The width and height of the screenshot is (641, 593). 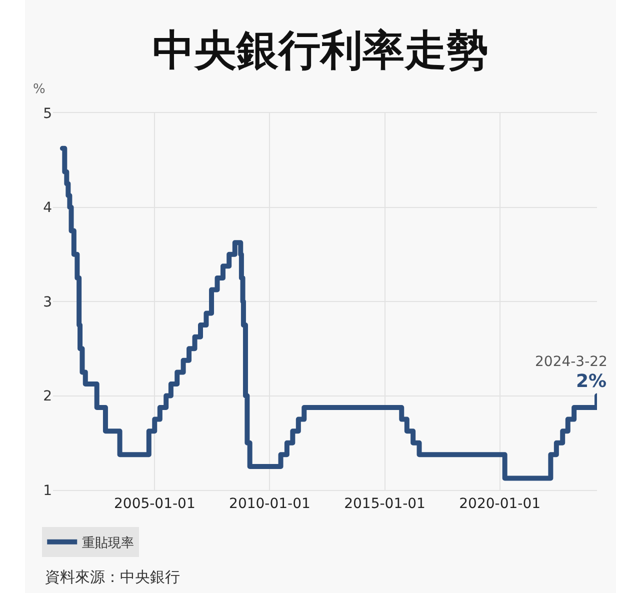 I want to click on chart-title: 中央銀行利率走勢, so click(x=320, y=50).